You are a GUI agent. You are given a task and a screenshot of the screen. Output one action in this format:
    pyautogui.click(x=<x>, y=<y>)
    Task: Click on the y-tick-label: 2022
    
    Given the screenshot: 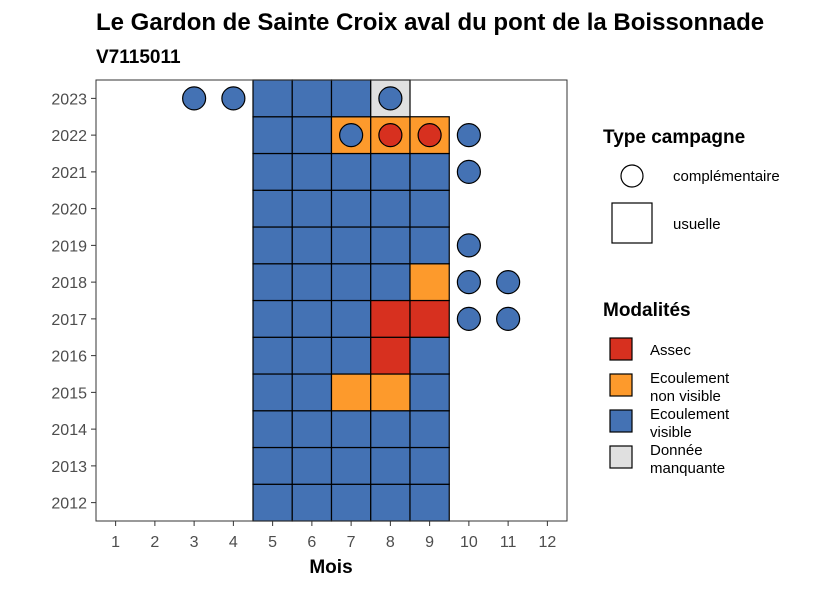 What is the action you would take?
    pyautogui.click(x=69, y=136)
    